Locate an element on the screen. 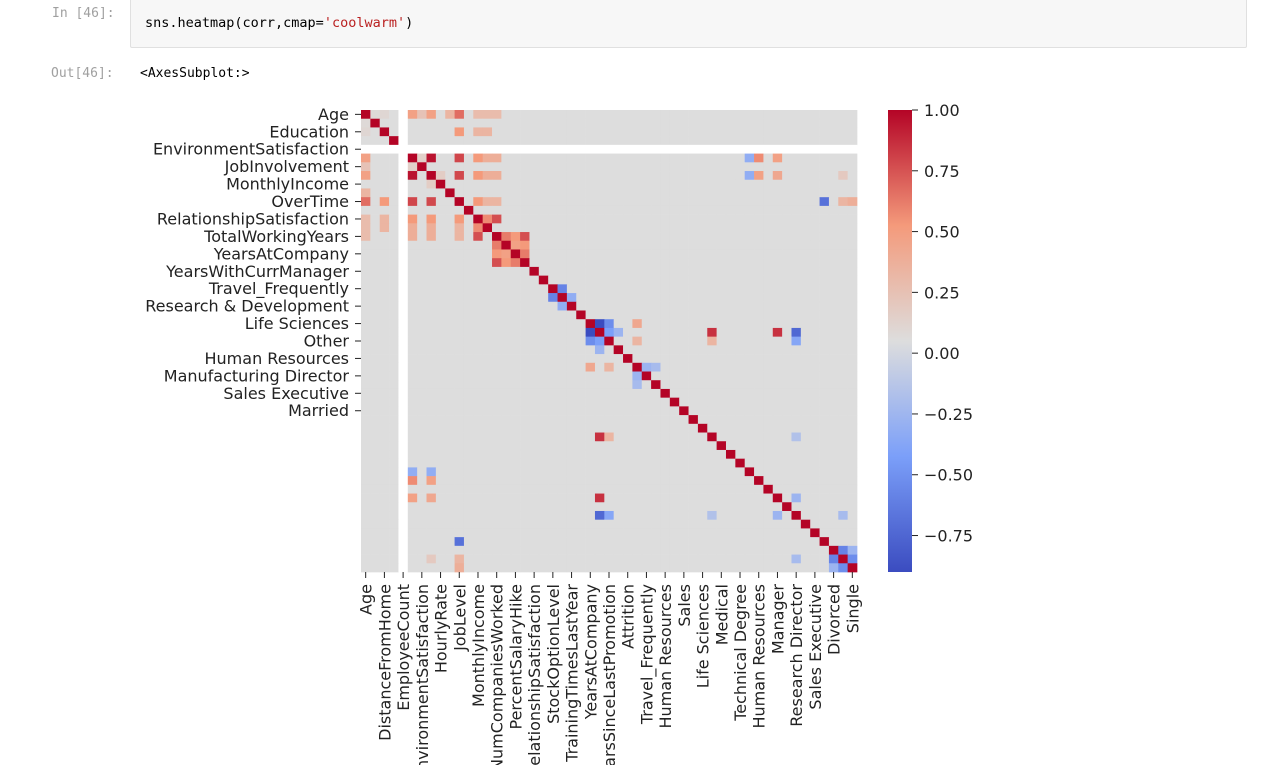 This screenshot has height=765, width=1277. y-tick-label: Life Sciences is located at coordinates (297, 323).